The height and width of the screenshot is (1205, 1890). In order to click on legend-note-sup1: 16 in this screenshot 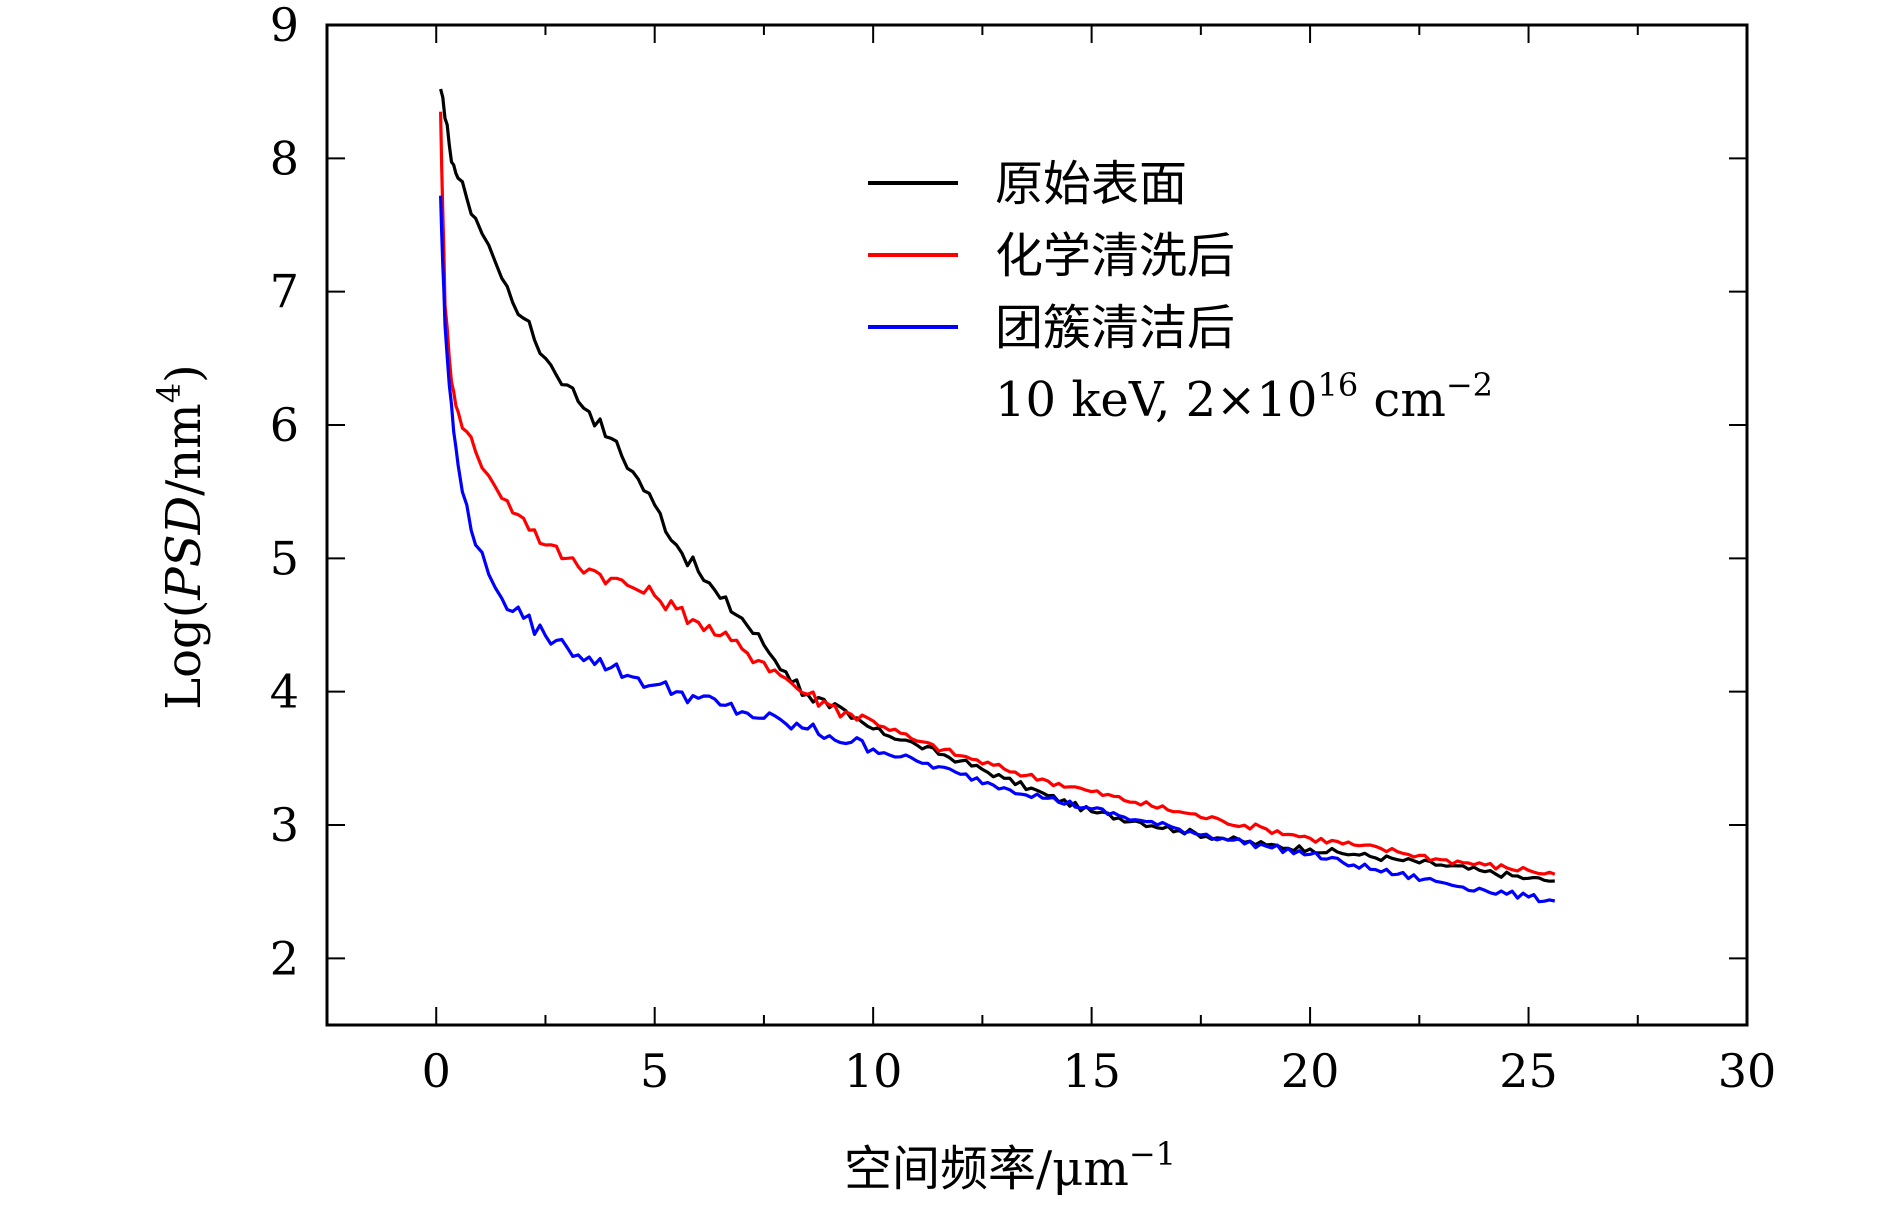, I will do `click(1337, 385)`.